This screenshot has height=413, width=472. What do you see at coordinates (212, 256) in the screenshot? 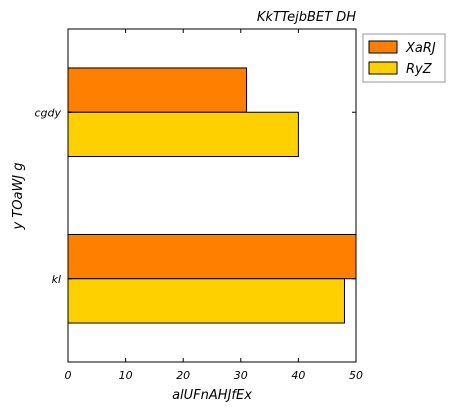
I see `bar-xarj-kl` at bounding box center [212, 256].